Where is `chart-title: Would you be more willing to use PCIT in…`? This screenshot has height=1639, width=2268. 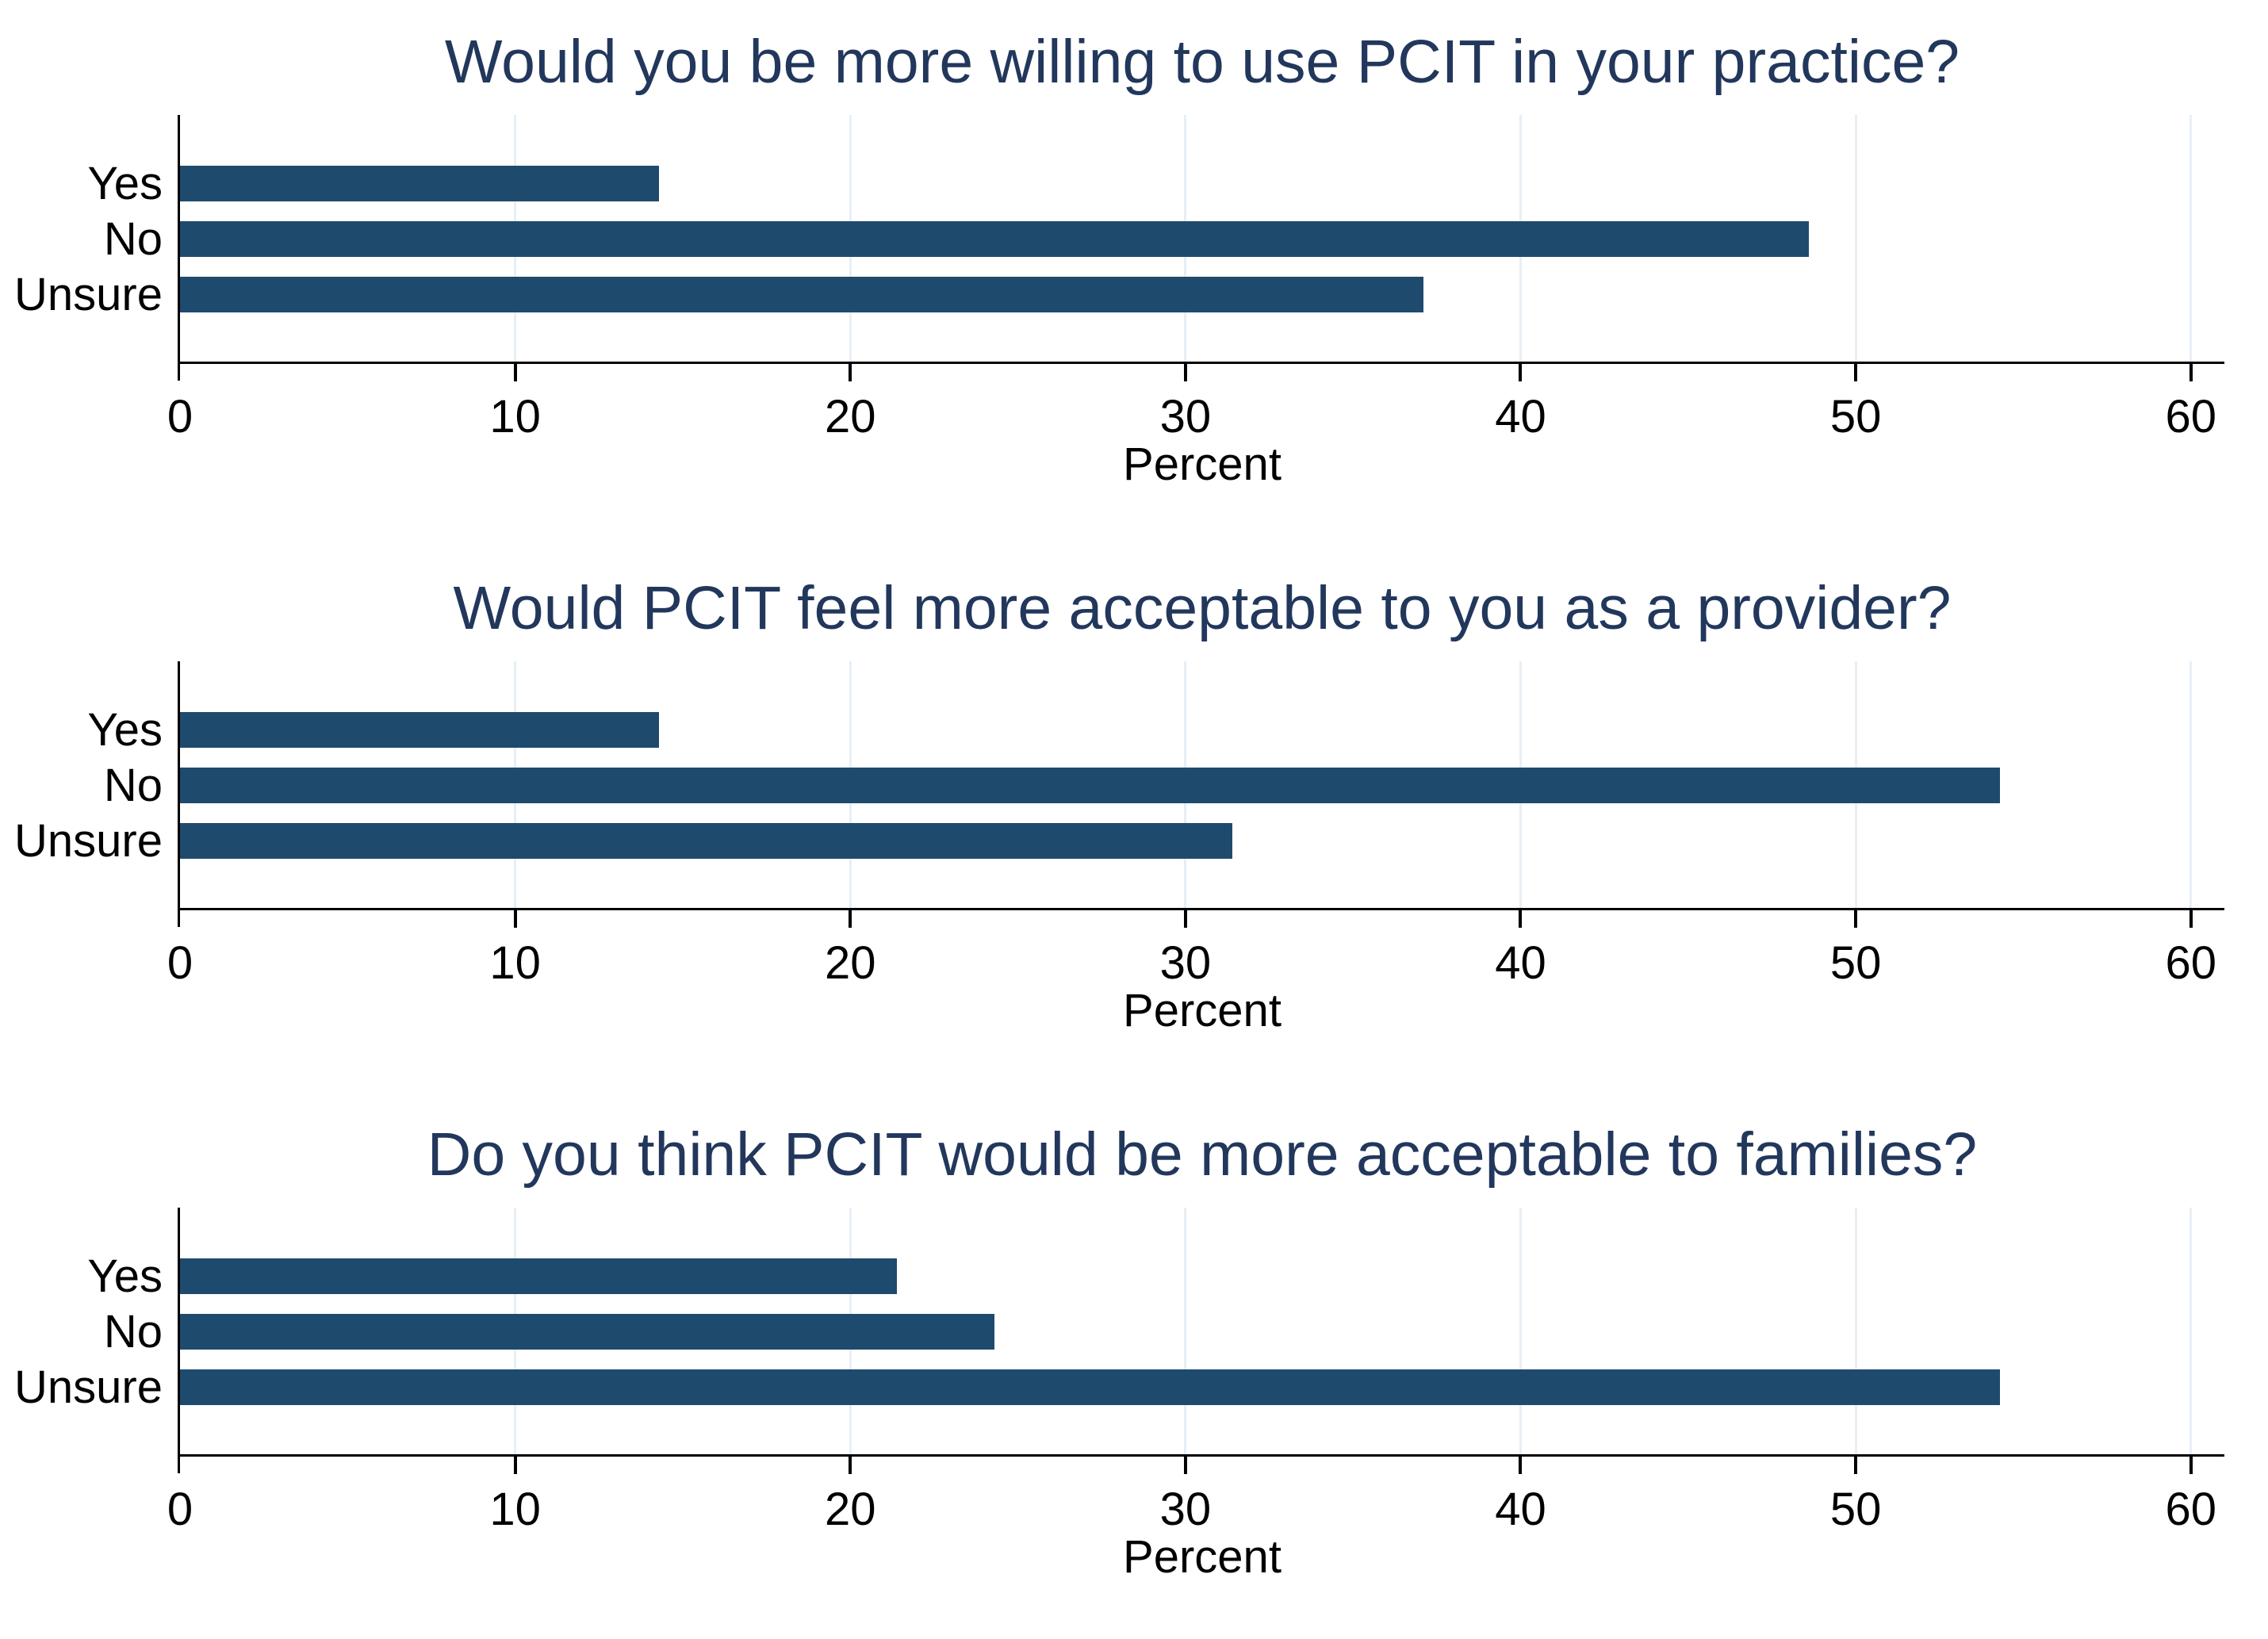 chart-title: Would you be more willing to use PCIT in… is located at coordinates (1202, 62).